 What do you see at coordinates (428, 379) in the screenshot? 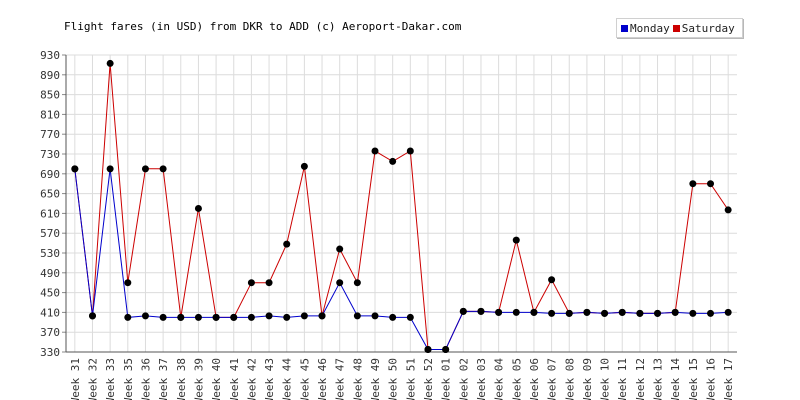
I see `x-tick-label: Week 52` at bounding box center [428, 379].